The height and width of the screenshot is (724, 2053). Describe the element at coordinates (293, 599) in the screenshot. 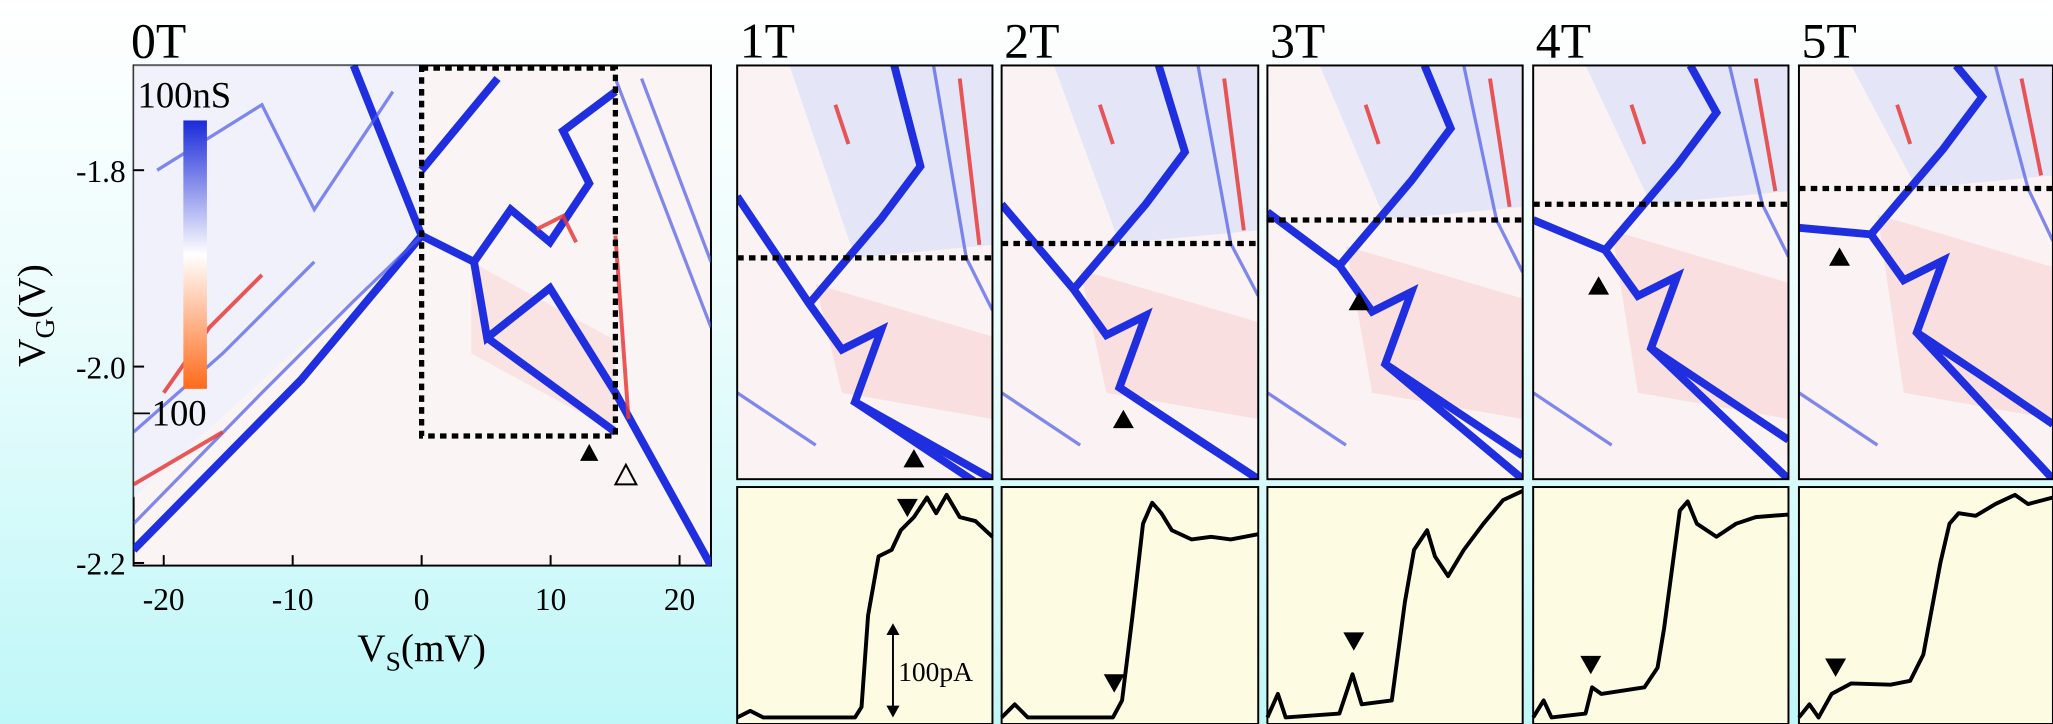

I see `x-tick-label: -10` at that location.